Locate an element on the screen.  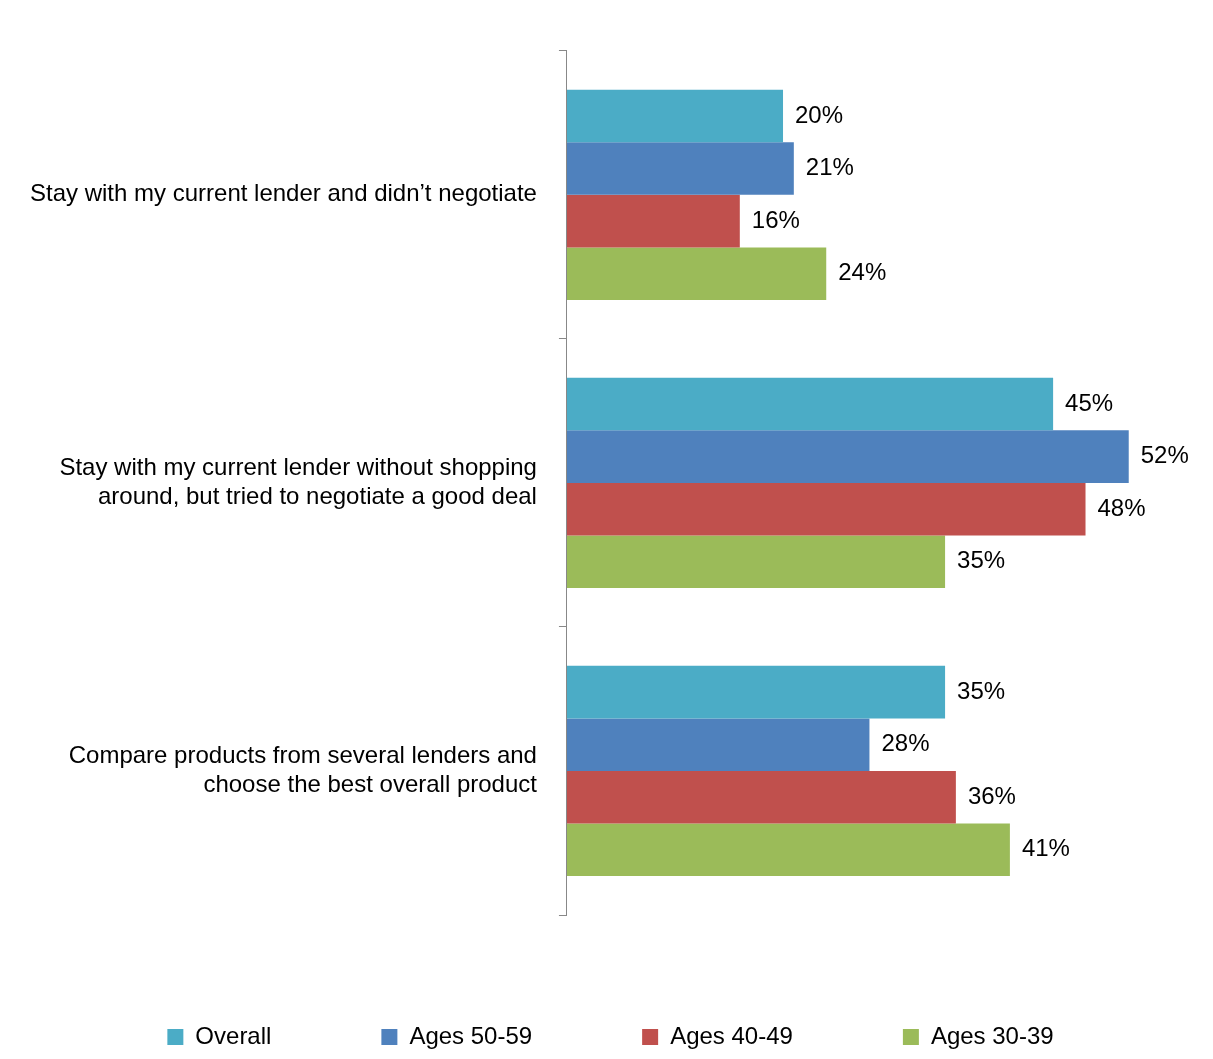
y-tick-label: Stay with my current lender without shopping around, but tried to negotiate a good deal is located at coordinates (298, 481).